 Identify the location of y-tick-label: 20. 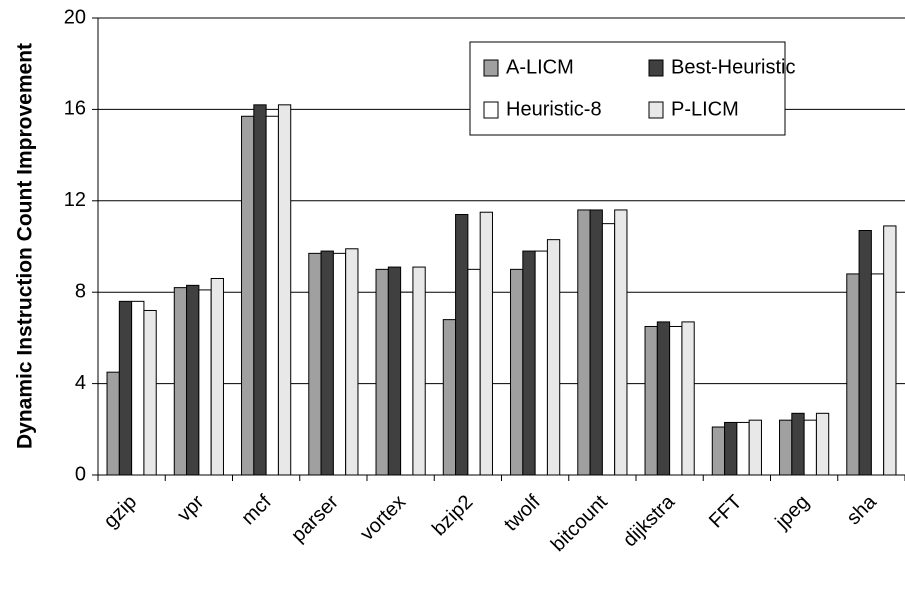
(75, 17).